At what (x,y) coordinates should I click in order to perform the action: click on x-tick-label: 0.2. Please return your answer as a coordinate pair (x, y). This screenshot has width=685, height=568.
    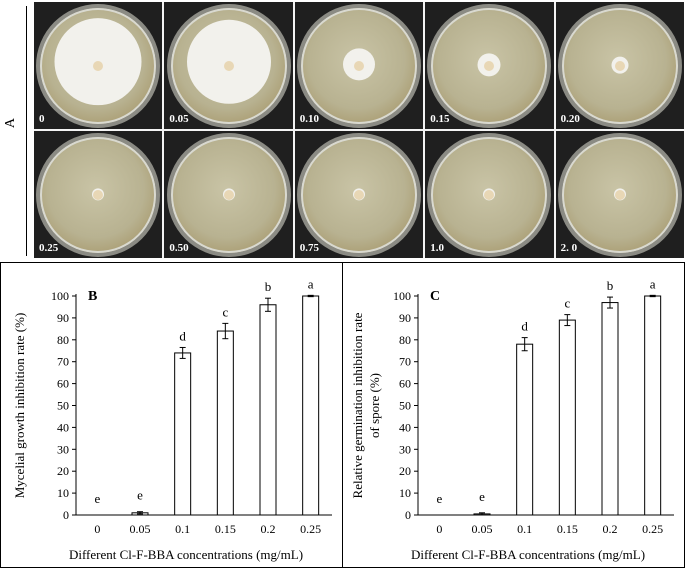
    Looking at the image, I should click on (268, 529).